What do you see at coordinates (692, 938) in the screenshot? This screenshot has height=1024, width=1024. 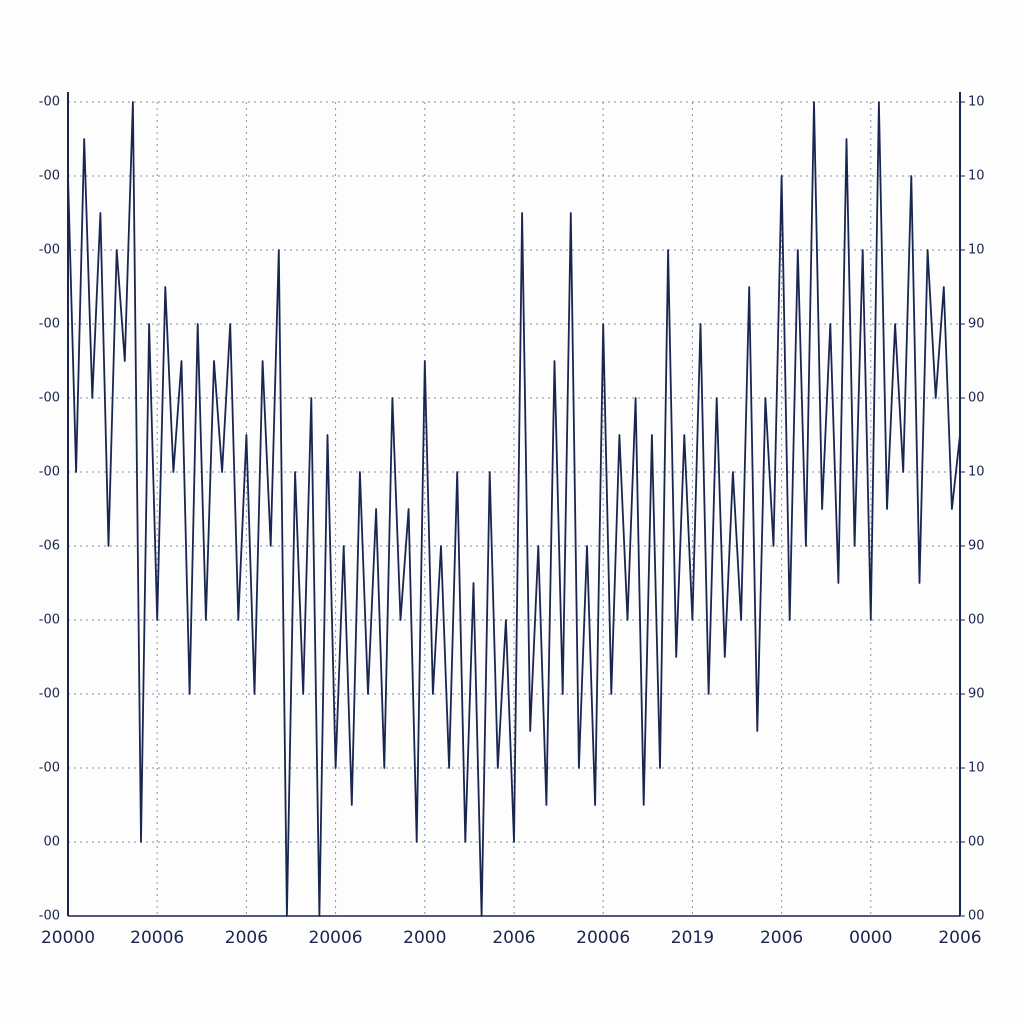 I see `x-tick-label: 2019` at bounding box center [692, 938].